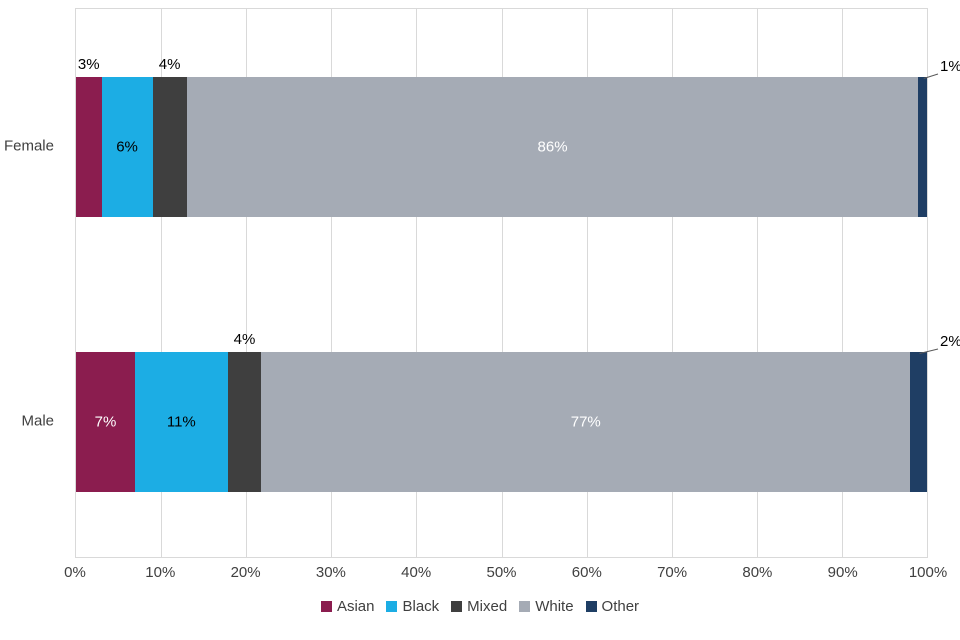 The width and height of the screenshot is (960, 640). Describe the element at coordinates (28, 145) in the screenshot. I see `category-label: Female` at that location.